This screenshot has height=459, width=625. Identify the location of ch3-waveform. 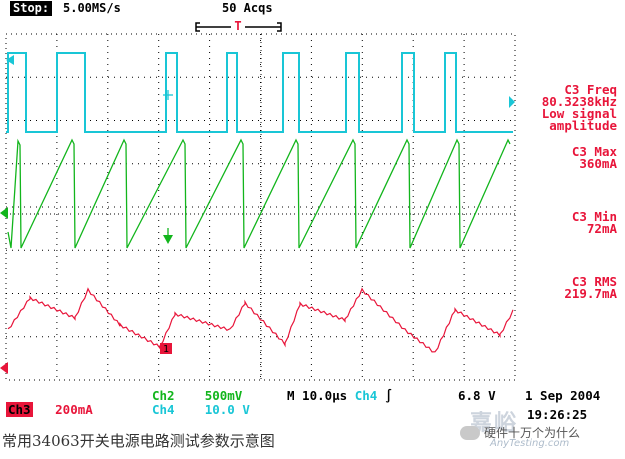
(260, 320).